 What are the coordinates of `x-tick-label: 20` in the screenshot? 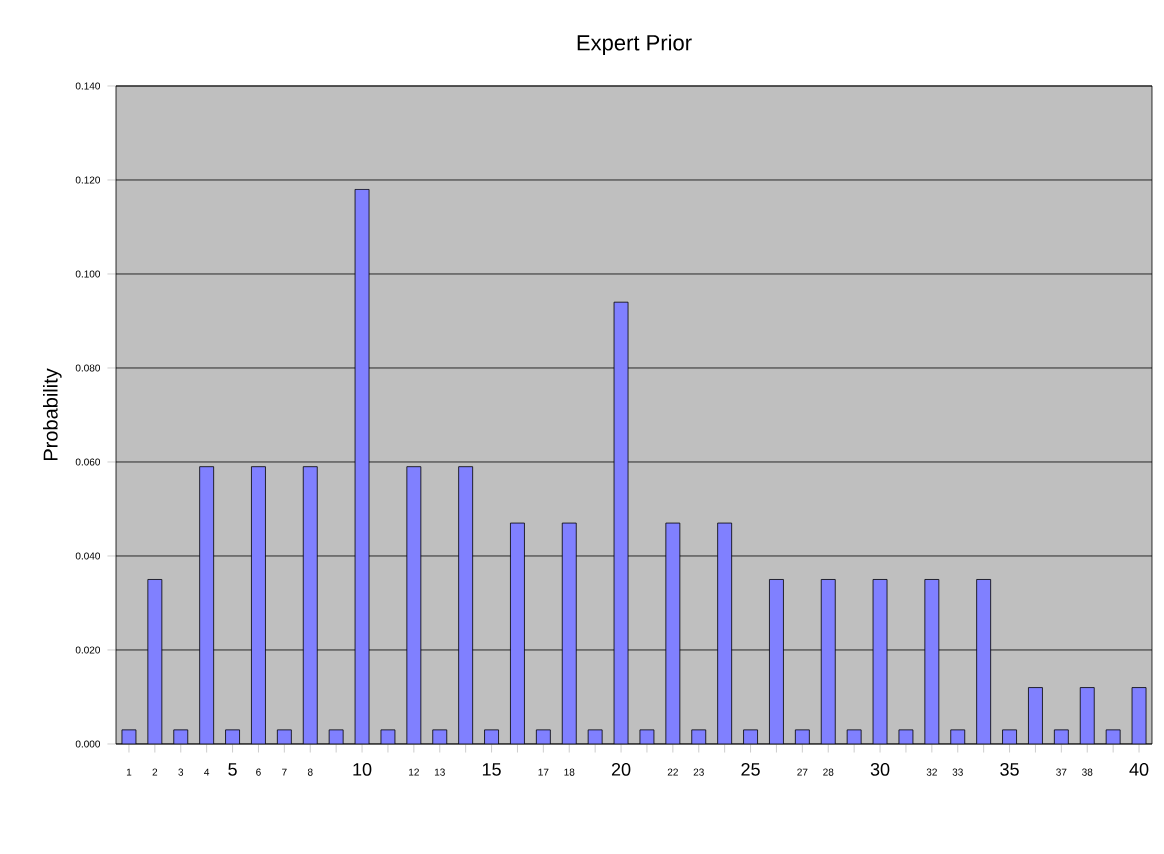 It's located at (621, 769).